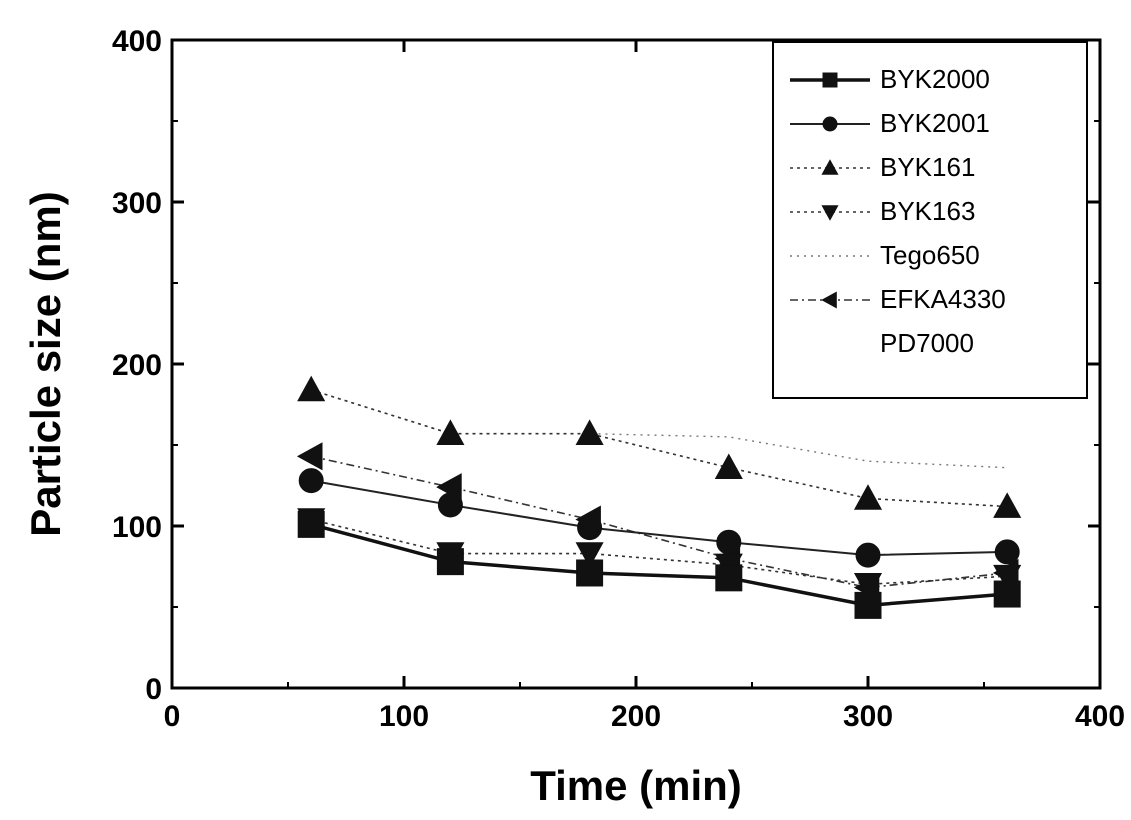 The height and width of the screenshot is (820, 1131). What do you see at coordinates (153, 689) in the screenshot?
I see `y-tick-label-0: 0` at bounding box center [153, 689].